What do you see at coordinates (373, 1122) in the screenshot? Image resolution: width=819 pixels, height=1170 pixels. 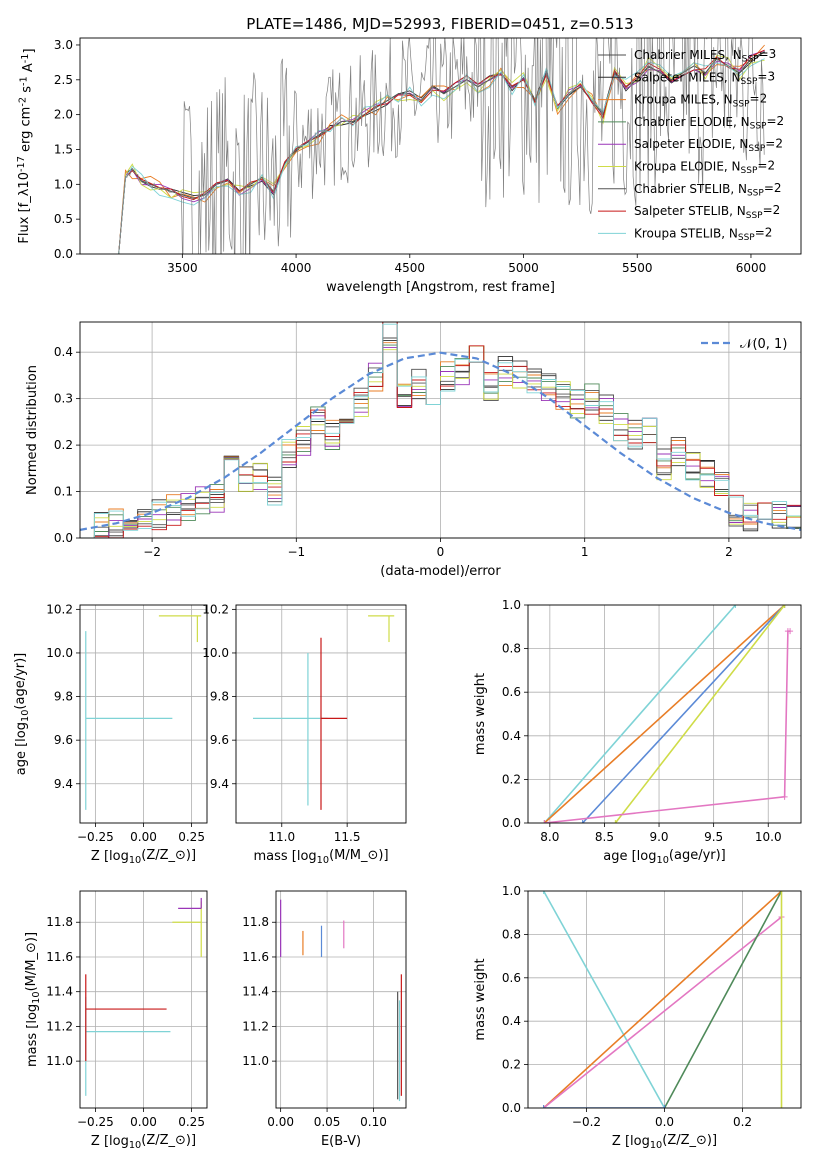 I see `x-tick-label: 0.10` at bounding box center [373, 1122].